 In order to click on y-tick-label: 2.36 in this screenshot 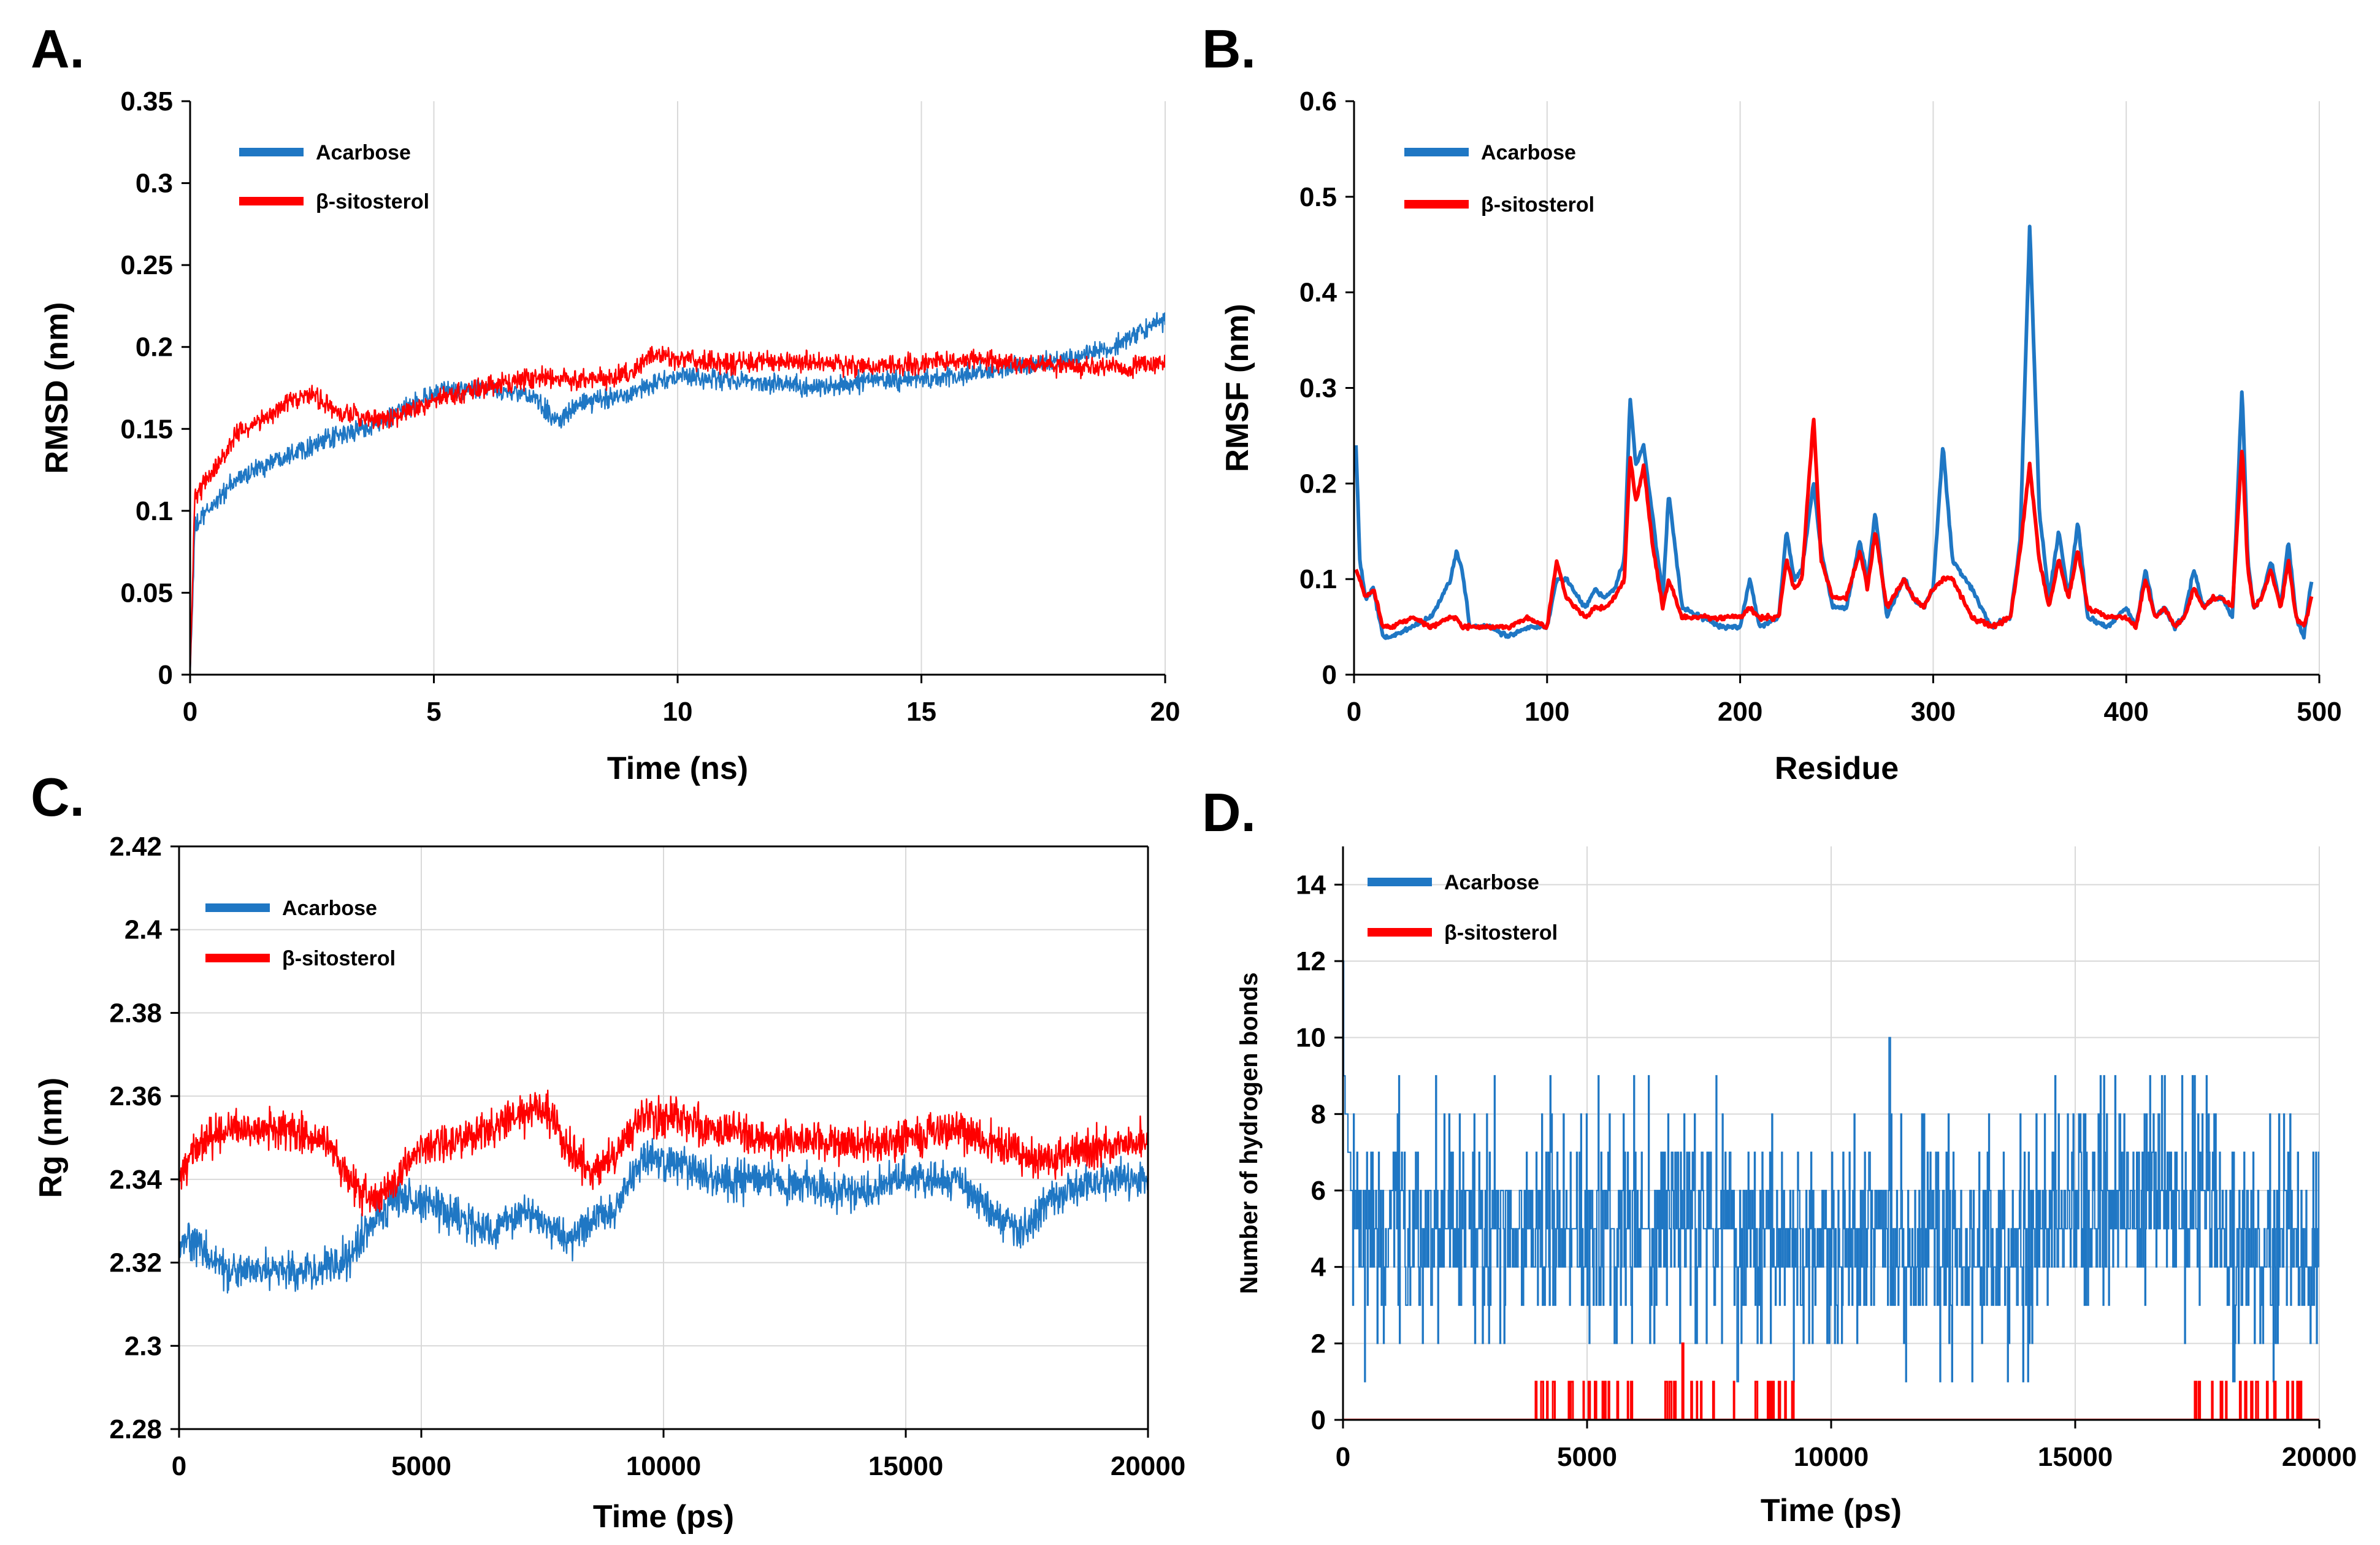, I will do `click(135, 1096)`.